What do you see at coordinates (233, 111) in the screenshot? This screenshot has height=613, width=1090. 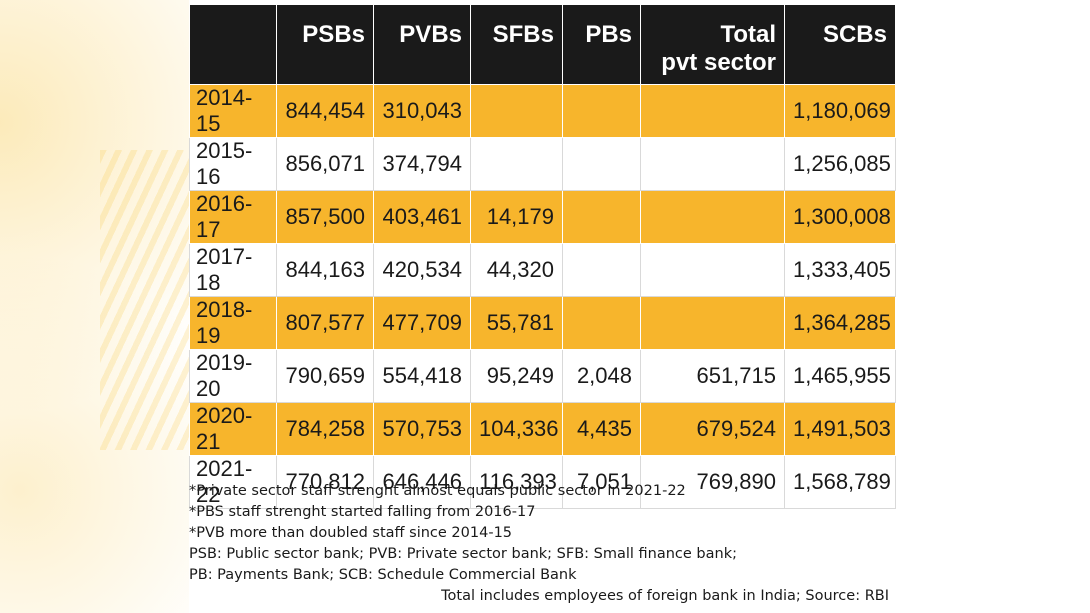 I see `year-cell: 2014-15` at bounding box center [233, 111].